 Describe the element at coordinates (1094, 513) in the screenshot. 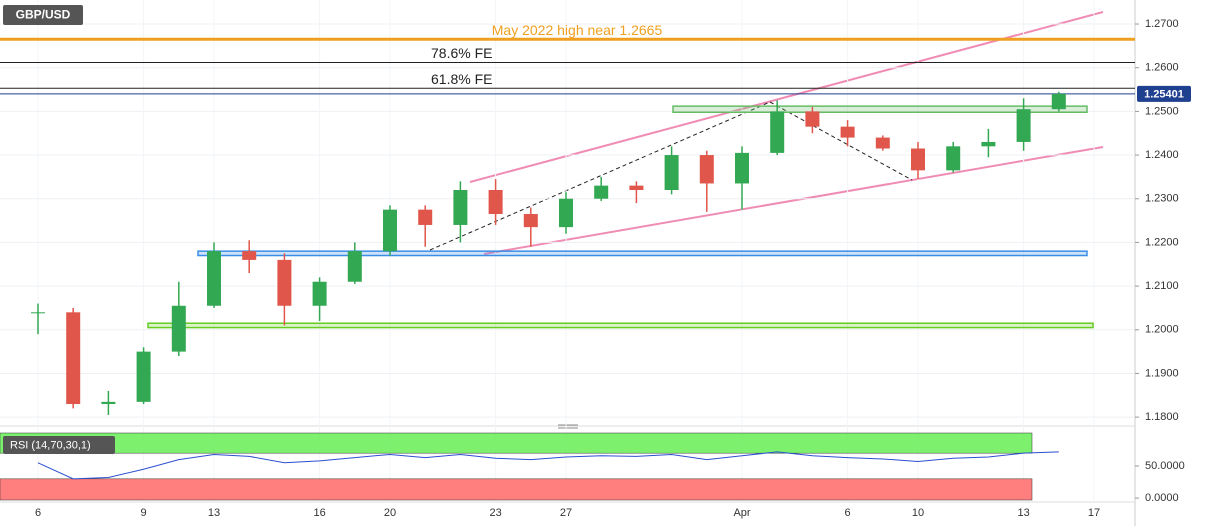

I see `x-tick-label: 17` at that location.